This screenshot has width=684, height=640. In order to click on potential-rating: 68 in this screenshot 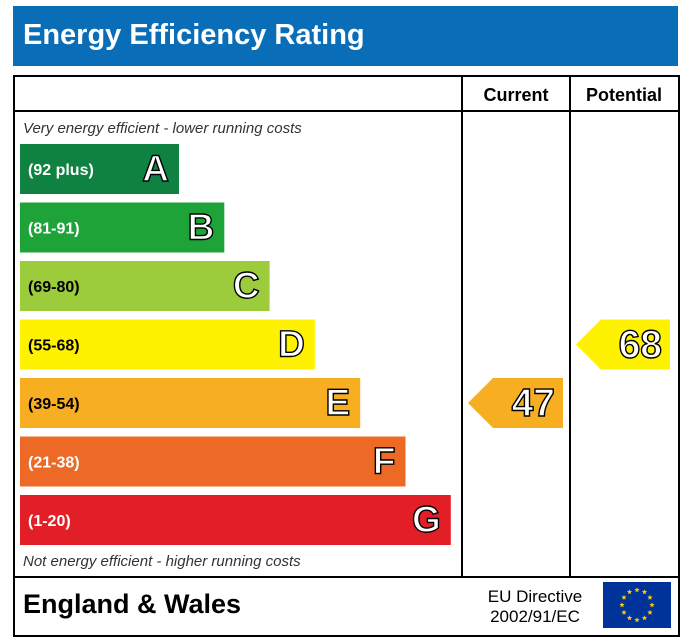, I will do `click(623, 344)`.